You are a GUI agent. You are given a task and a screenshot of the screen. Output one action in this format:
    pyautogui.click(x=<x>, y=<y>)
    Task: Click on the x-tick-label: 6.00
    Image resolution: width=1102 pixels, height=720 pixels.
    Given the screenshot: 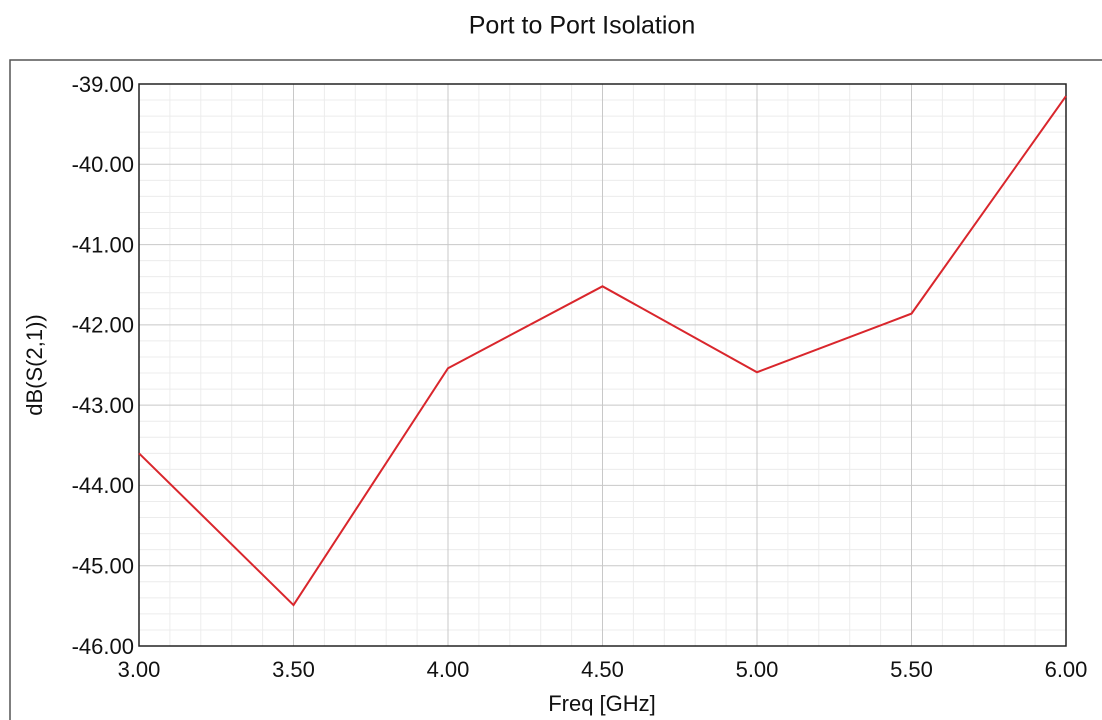 What is the action you would take?
    pyautogui.click(x=1066, y=669)
    